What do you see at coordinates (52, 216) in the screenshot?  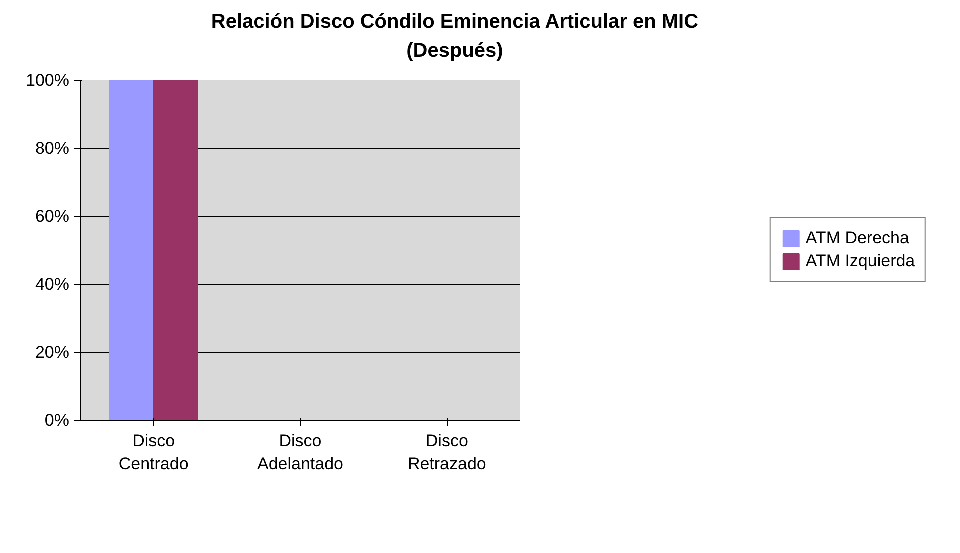 I see `y-tick-label: 60%` at bounding box center [52, 216].